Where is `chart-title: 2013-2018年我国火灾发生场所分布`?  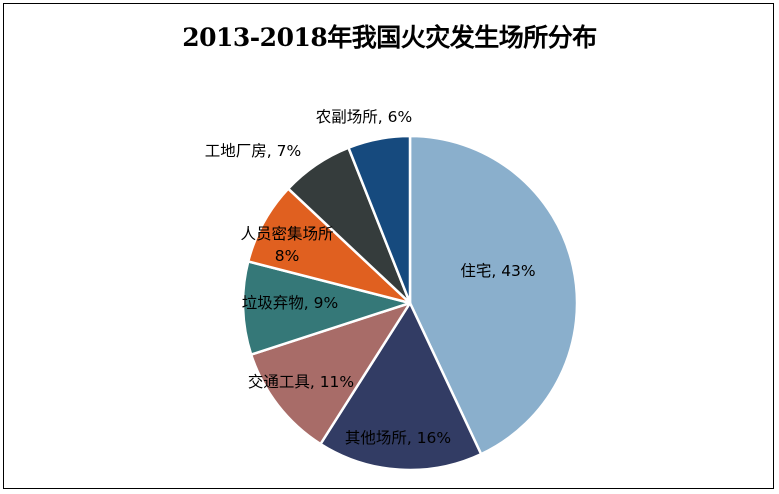 chart-title: 2013-2018年我国火灾发生场所分布 is located at coordinates (389, 37).